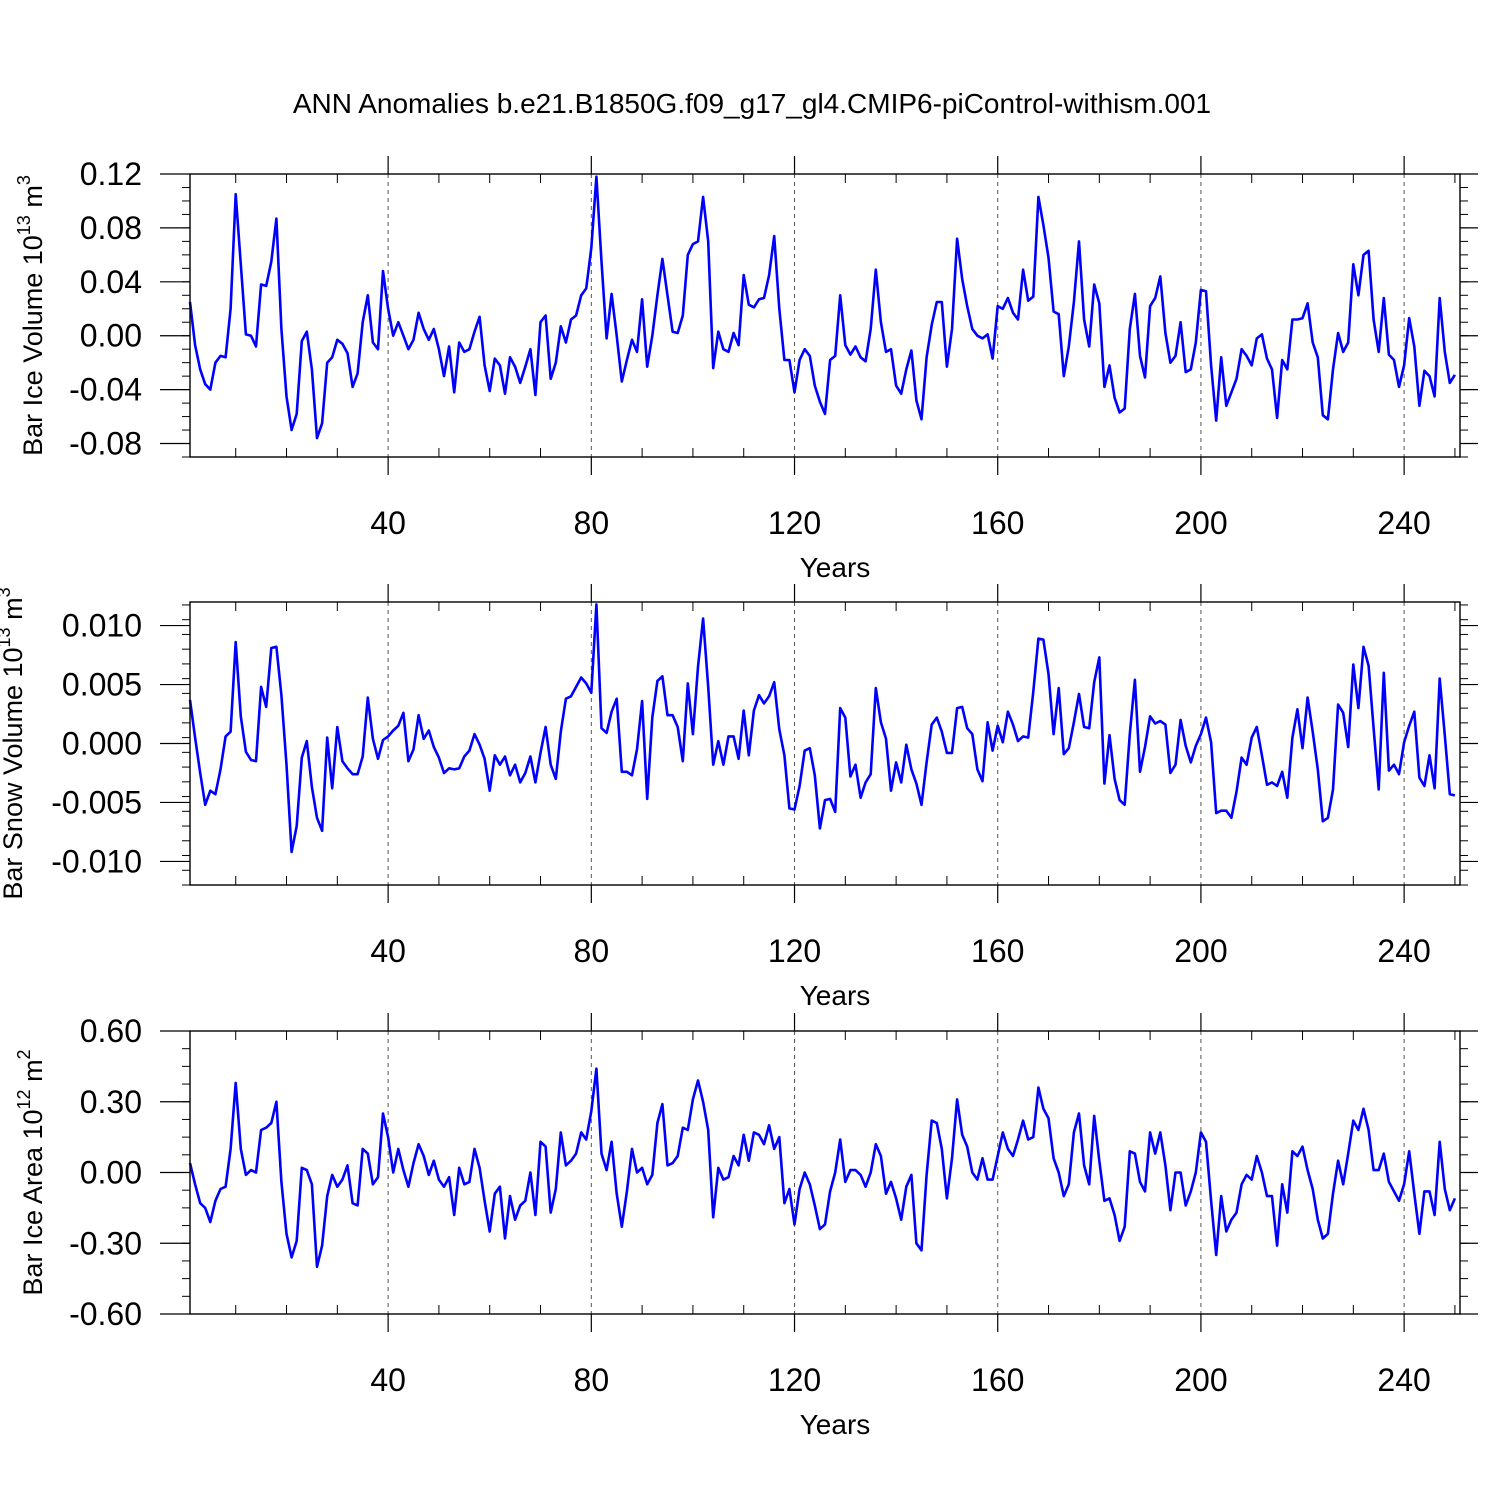 The image size is (1500, 1500). I want to click on y-axis-label: Bar Snow Volume 1013 m3, so click(14, 743).